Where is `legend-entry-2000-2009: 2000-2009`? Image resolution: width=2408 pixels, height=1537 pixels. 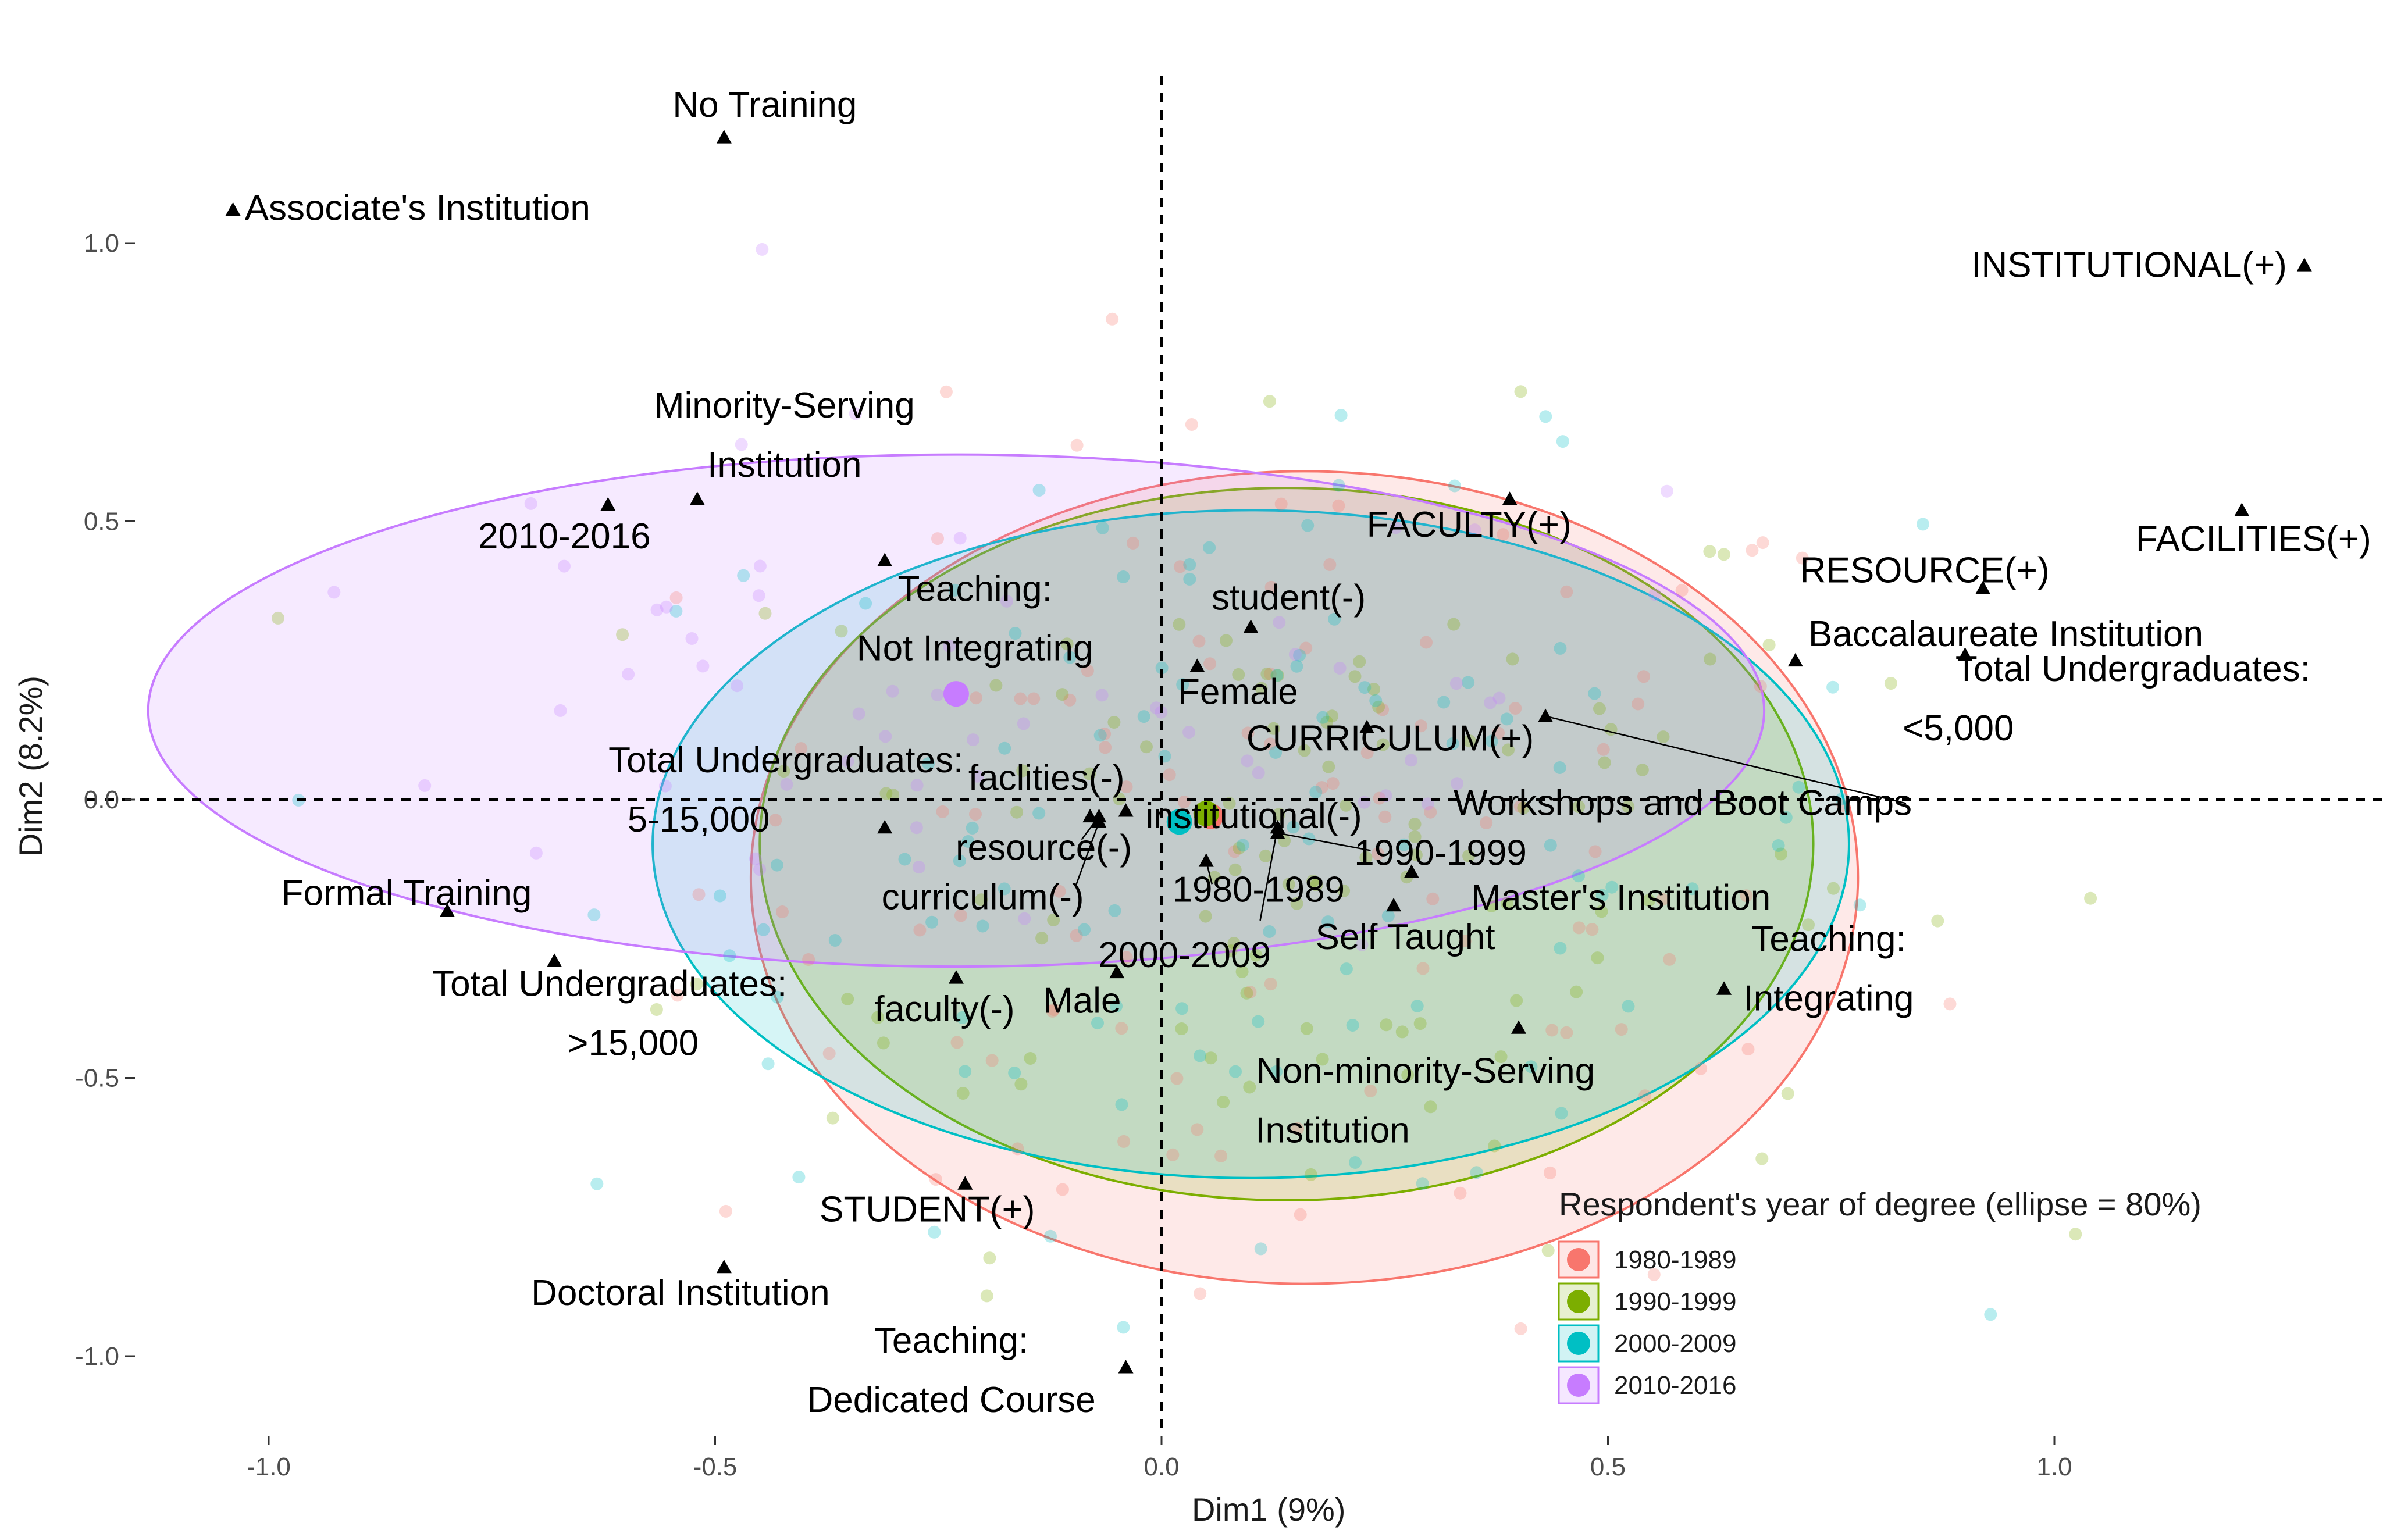
legend-entry-2000-2009: 2000-2009 is located at coordinates (1647, 1343).